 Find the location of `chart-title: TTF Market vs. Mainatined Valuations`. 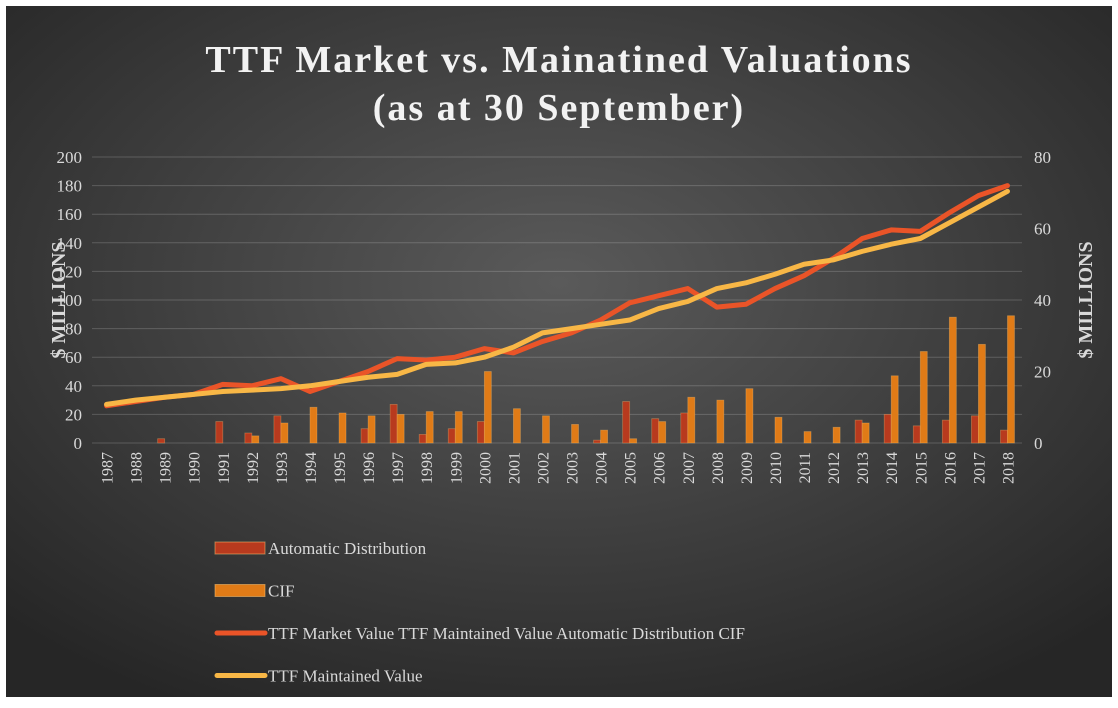

chart-title: TTF Market vs. Mainatined Valuations is located at coordinates (558, 60).